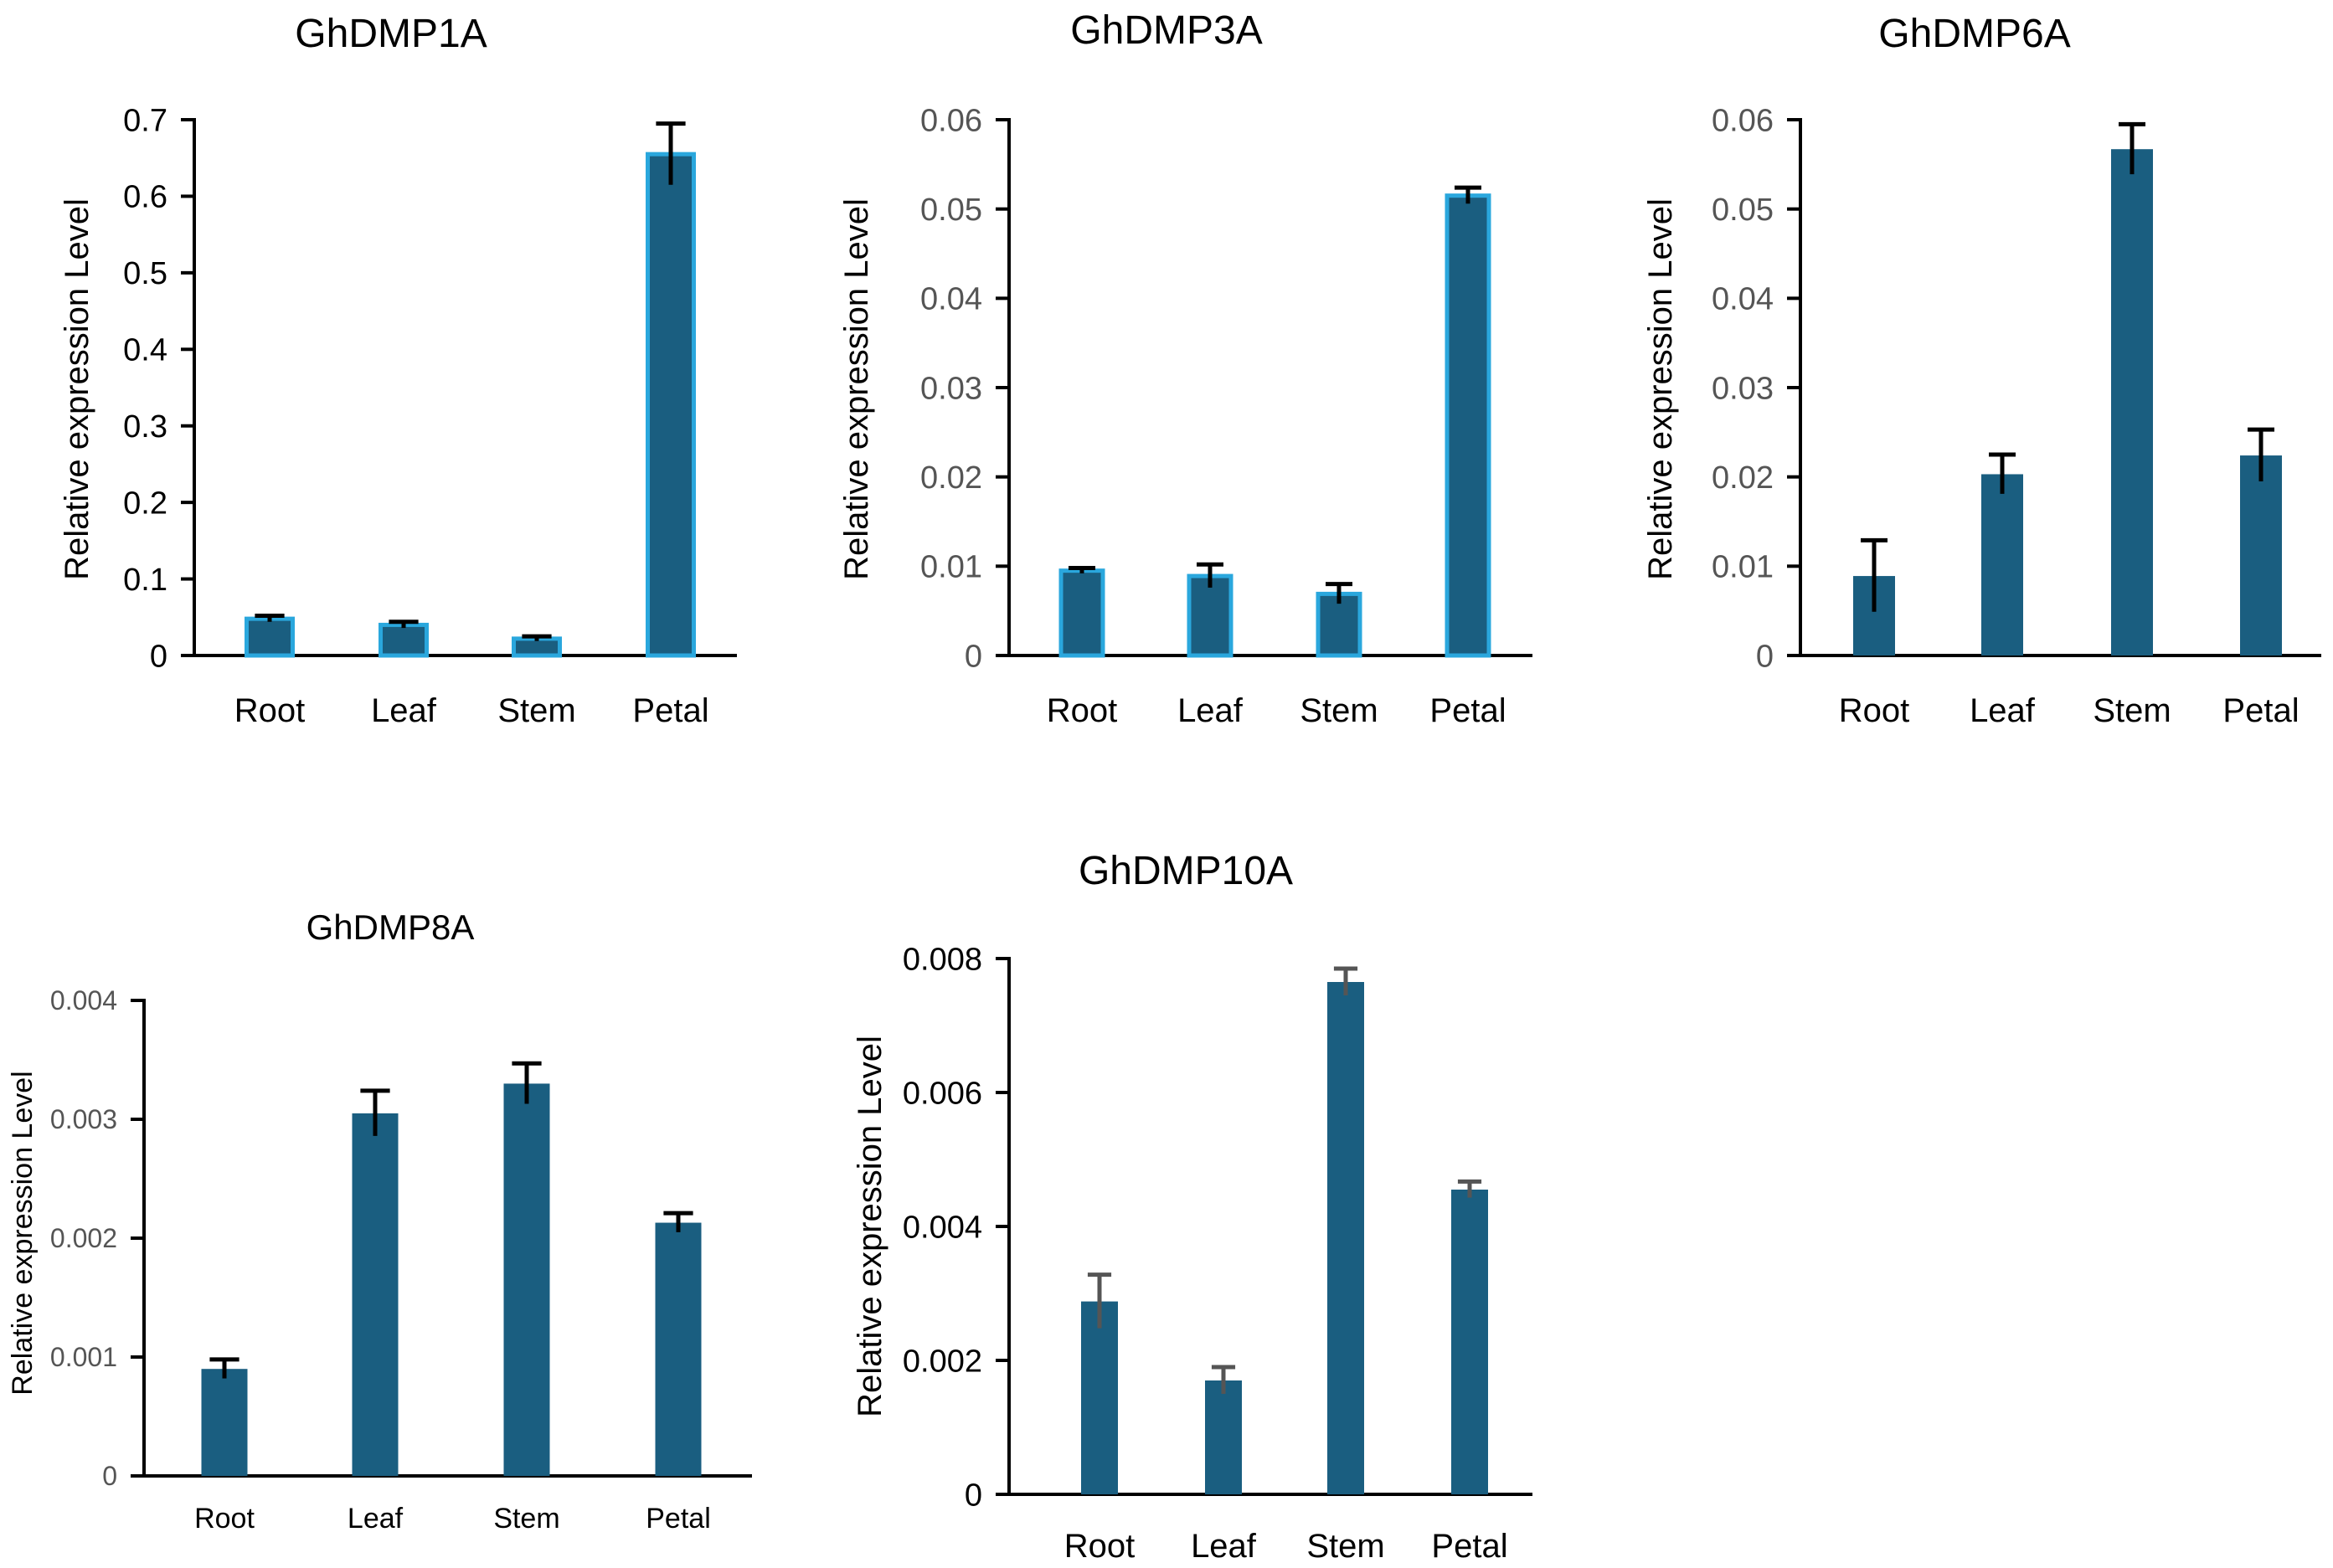 The width and height of the screenshot is (2333, 1568). What do you see at coordinates (83, 1000) in the screenshot?
I see `y-tick-label: 0.004` at bounding box center [83, 1000].